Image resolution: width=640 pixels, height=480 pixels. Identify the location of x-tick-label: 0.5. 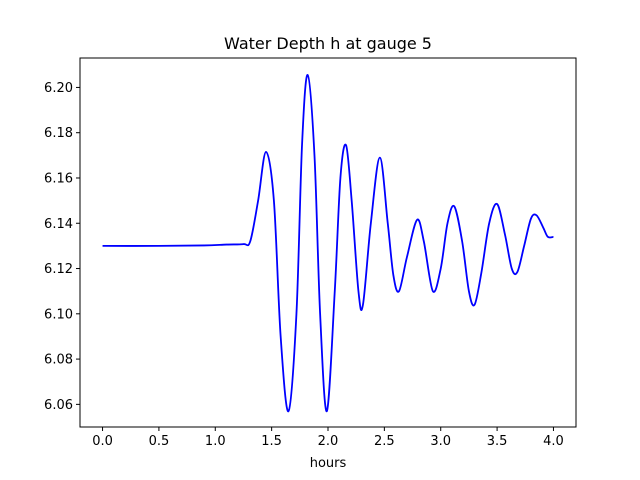
(159, 441).